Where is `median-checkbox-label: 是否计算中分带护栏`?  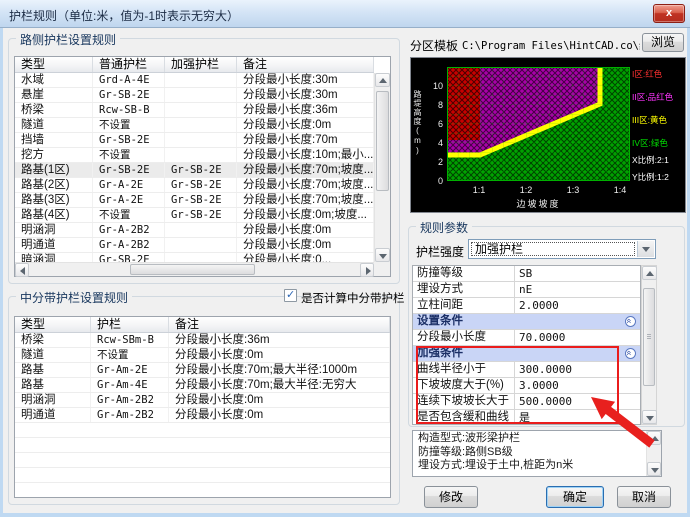 median-checkbox-label: 是否计算中分带护栏 is located at coordinates (353, 299).